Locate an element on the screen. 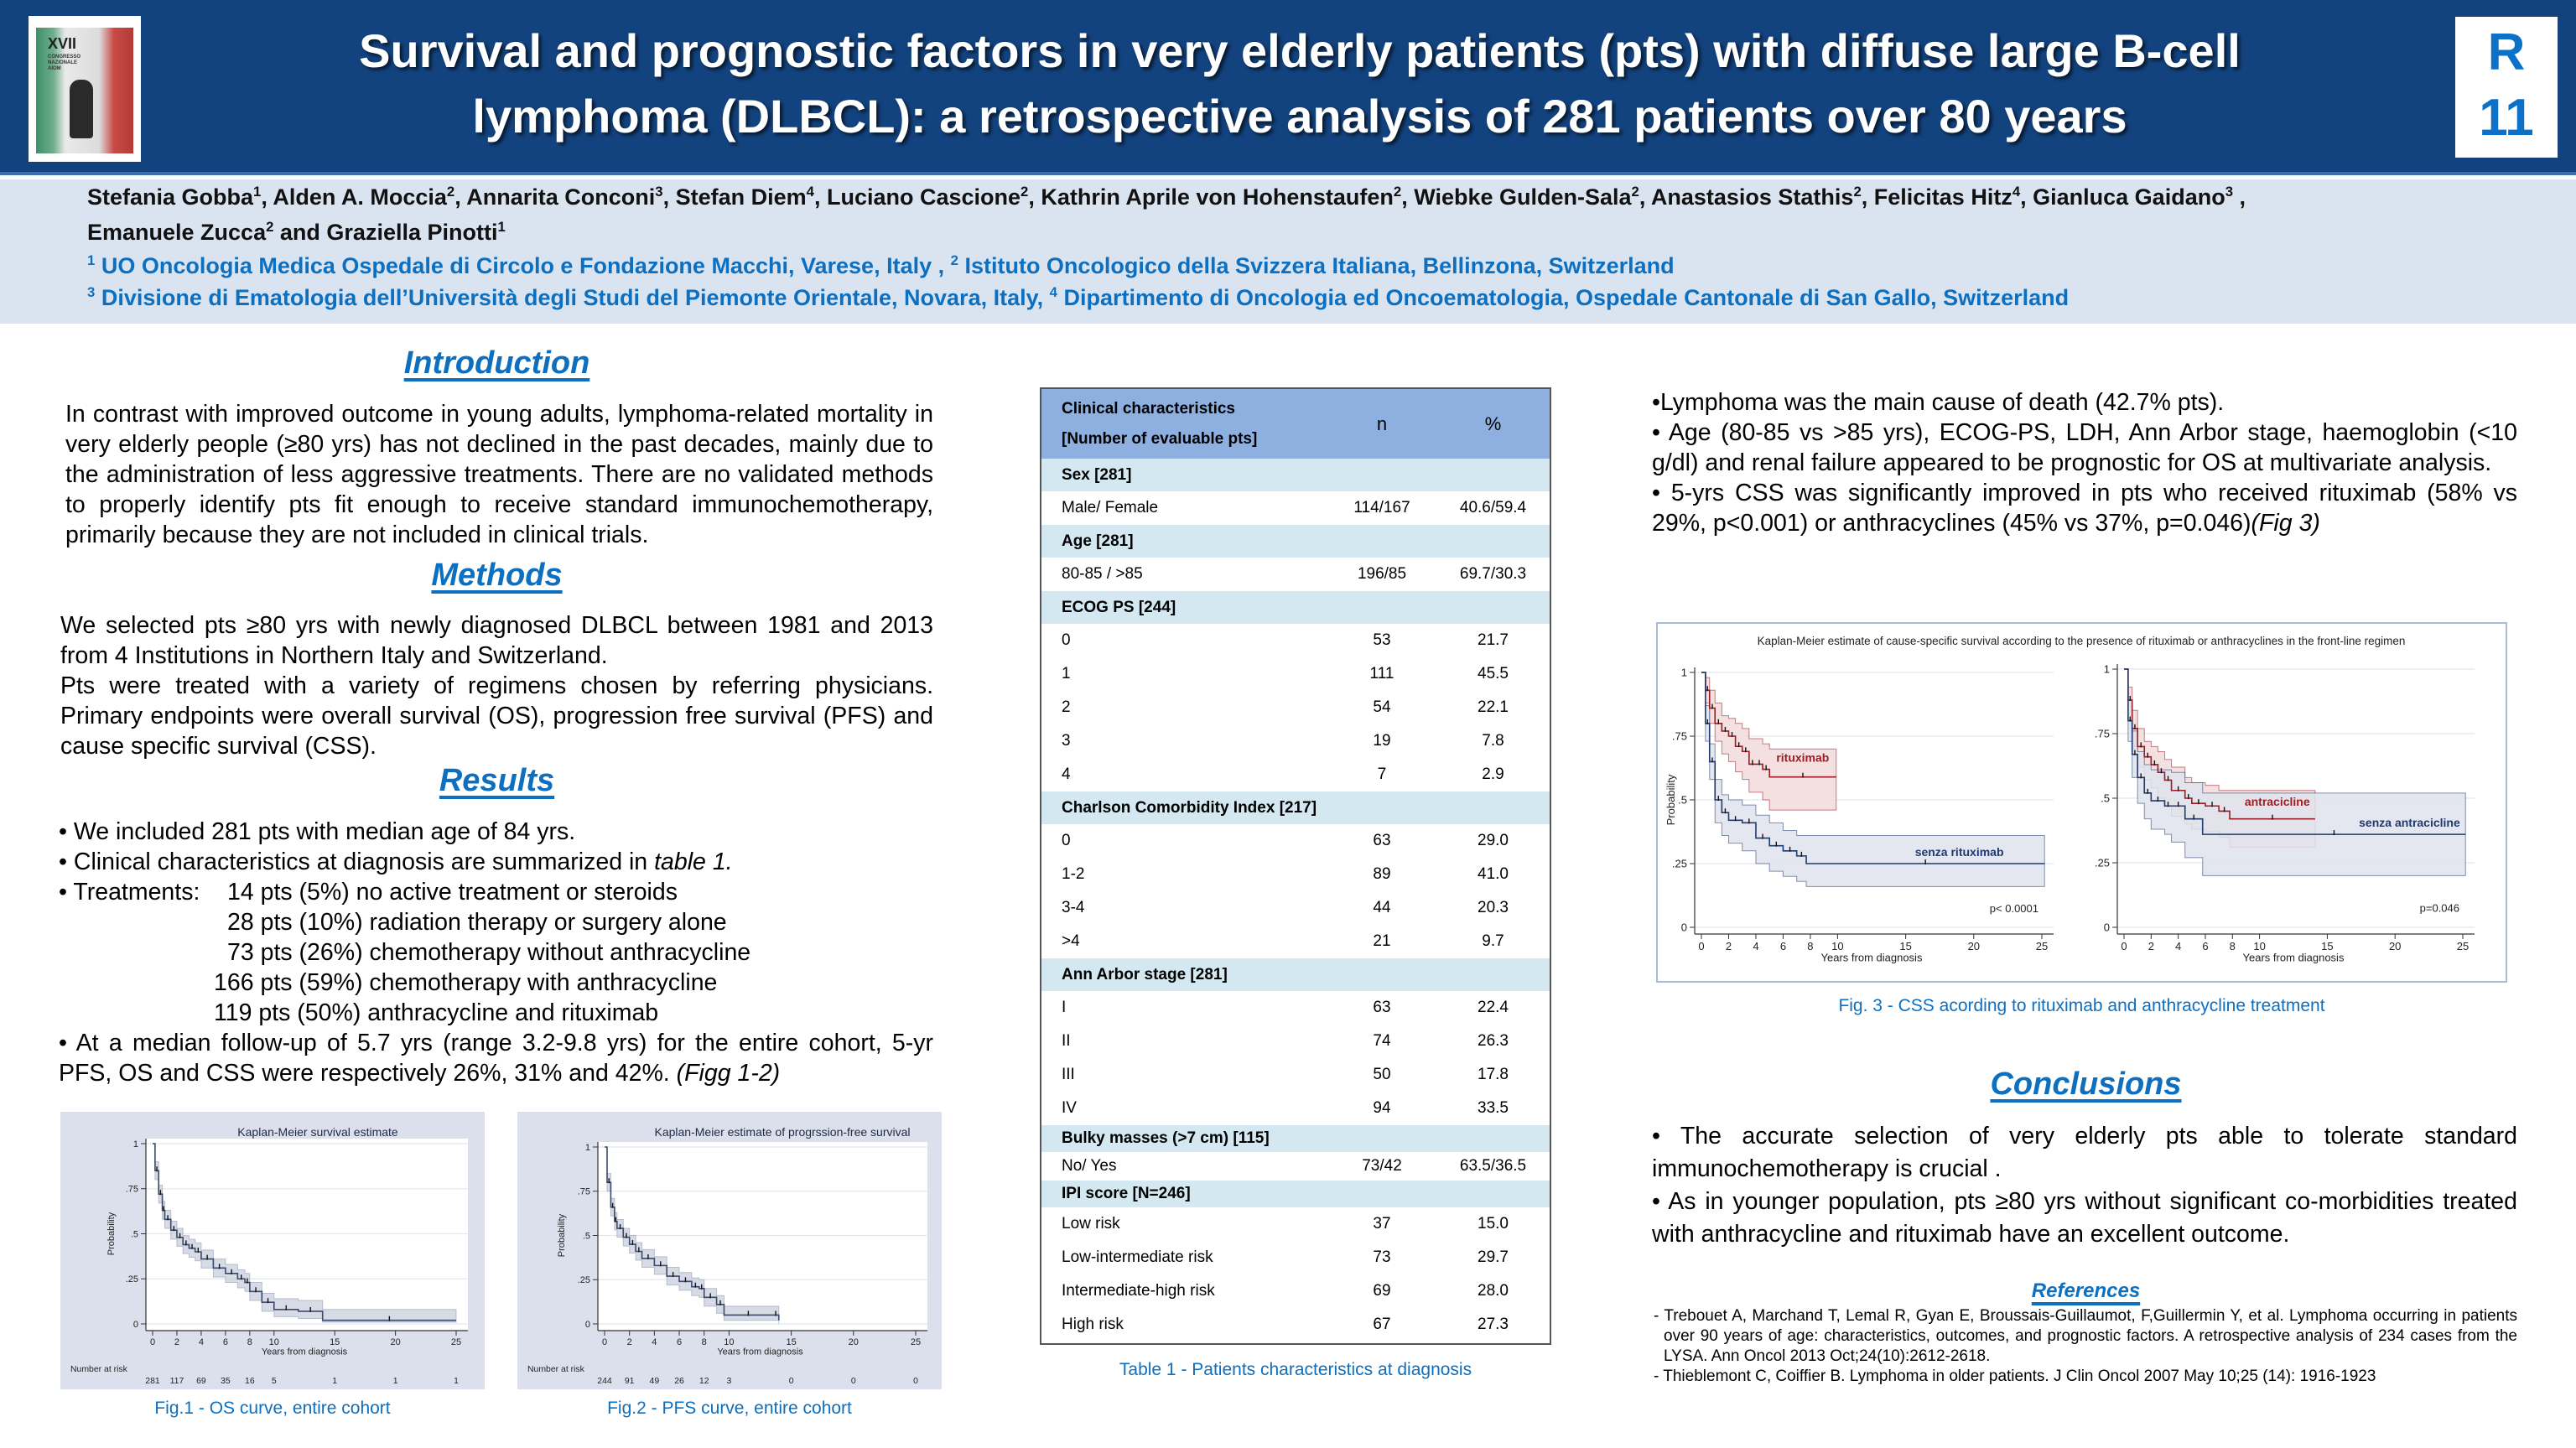 Image resolution: width=2576 pixels, height=1448 pixels. table-cell-label: 4 is located at coordinates (1066, 774).